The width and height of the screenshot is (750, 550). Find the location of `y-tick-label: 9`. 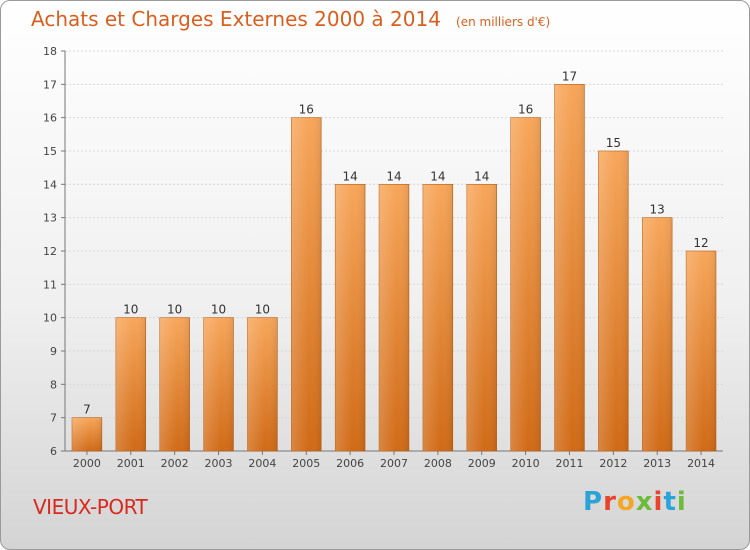

y-tick-label: 9 is located at coordinates (53, 351).